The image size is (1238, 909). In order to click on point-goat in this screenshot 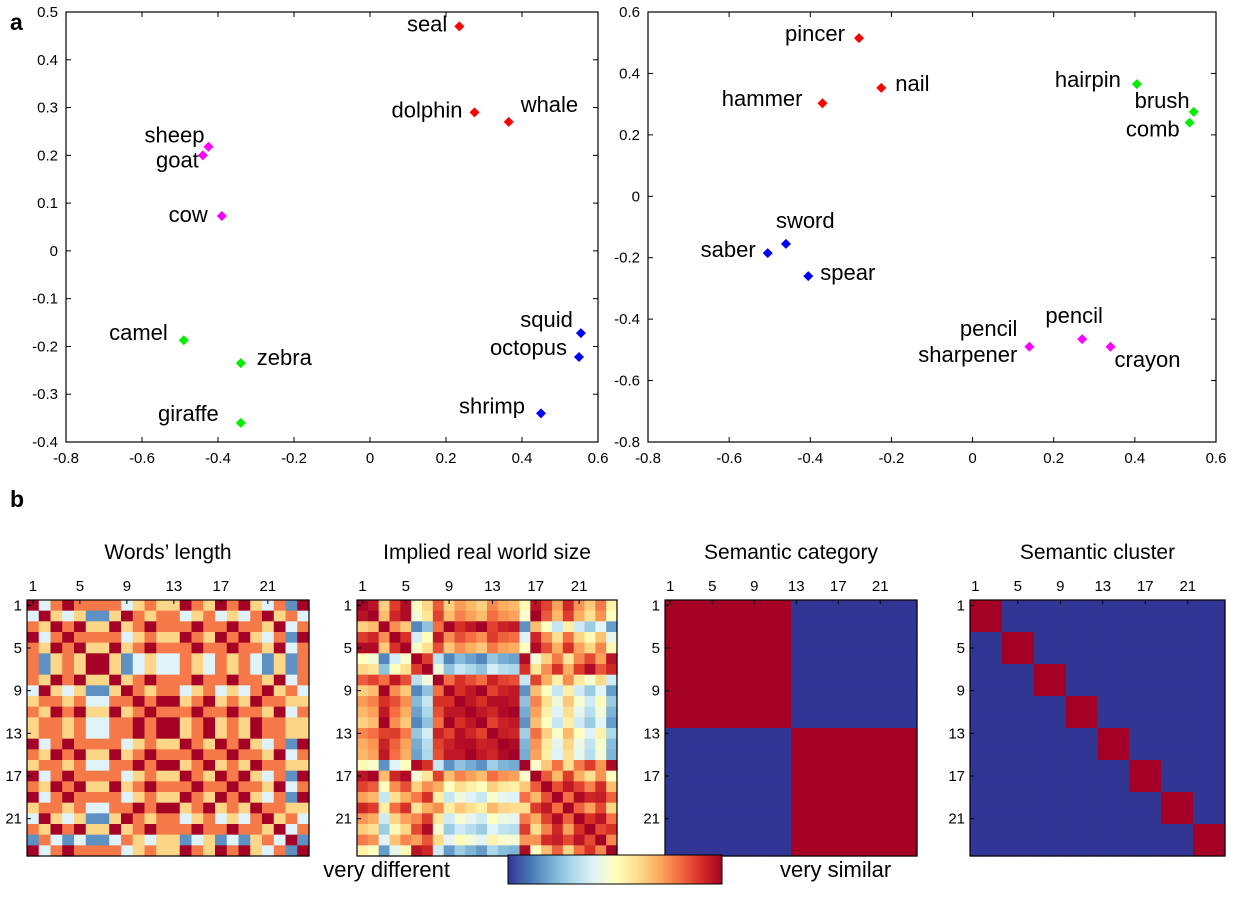, I will do `click(202, 155)`.